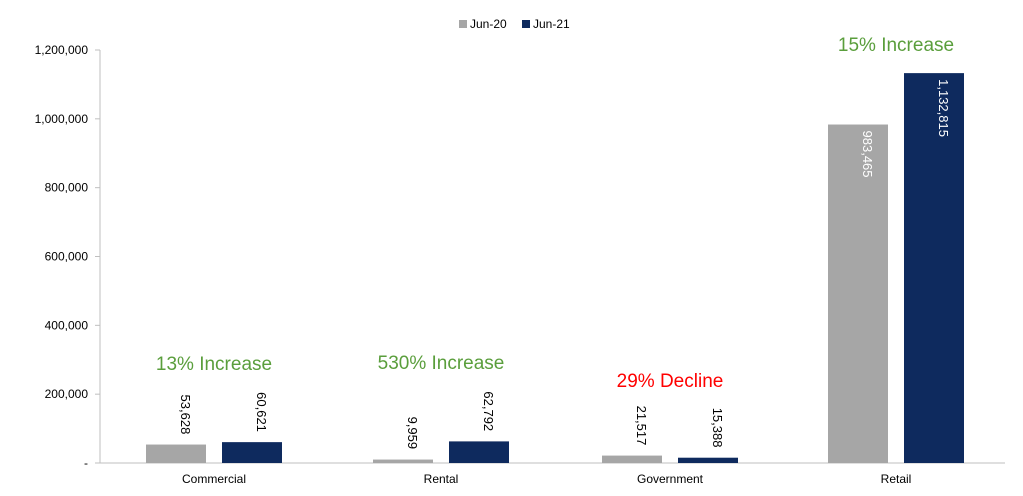 Image resolution: width=1023 pixels, height=496 pixels. What do you see at coordinates (185, 415) in the screenshot?
I see `data-label-jun-20-commercial: 53,628` at bounding box center [185, 415].